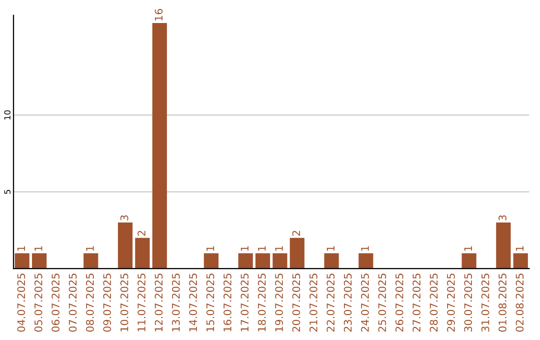 The height and width of the screenshot is (340, 540). I want to click on x-tick-label: 26.07.2025, so click(399, 303).